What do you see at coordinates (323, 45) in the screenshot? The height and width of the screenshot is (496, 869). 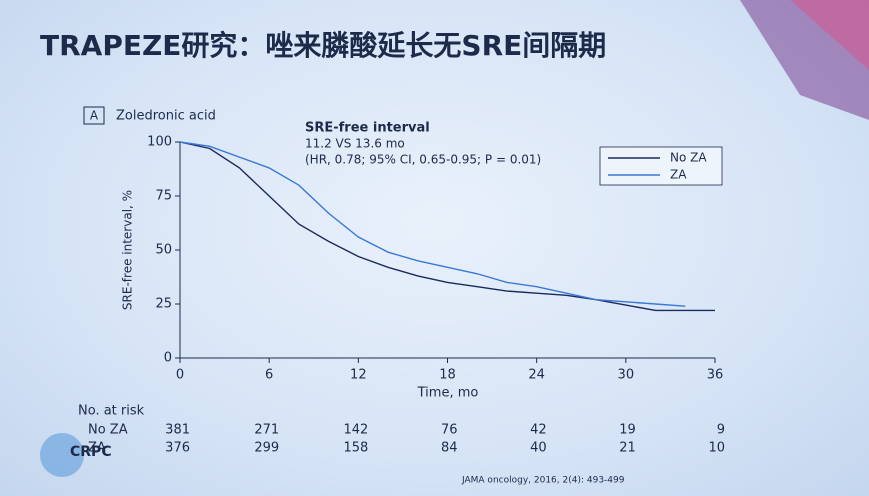 I see `slide-title: TRAPEZE研究：唑来膦酸延长无SRE间隔期` at bounding box center [323, 45].